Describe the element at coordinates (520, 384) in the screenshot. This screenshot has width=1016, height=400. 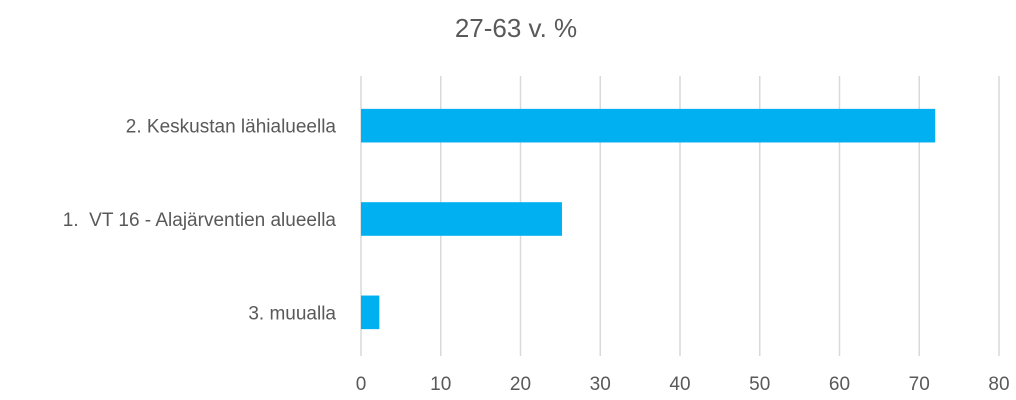
I see `x-tick-label: 20` at that location.